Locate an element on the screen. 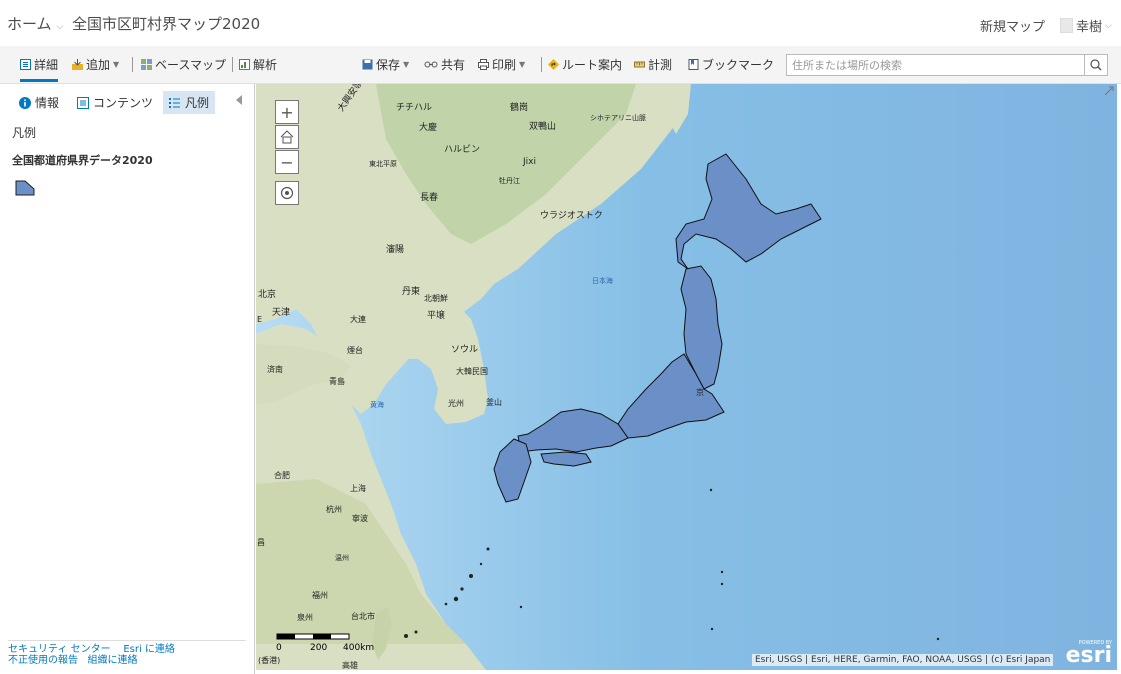 This screenshot has height=674, width=1121. map-label: 北京 is located at coordinates (267, 294).